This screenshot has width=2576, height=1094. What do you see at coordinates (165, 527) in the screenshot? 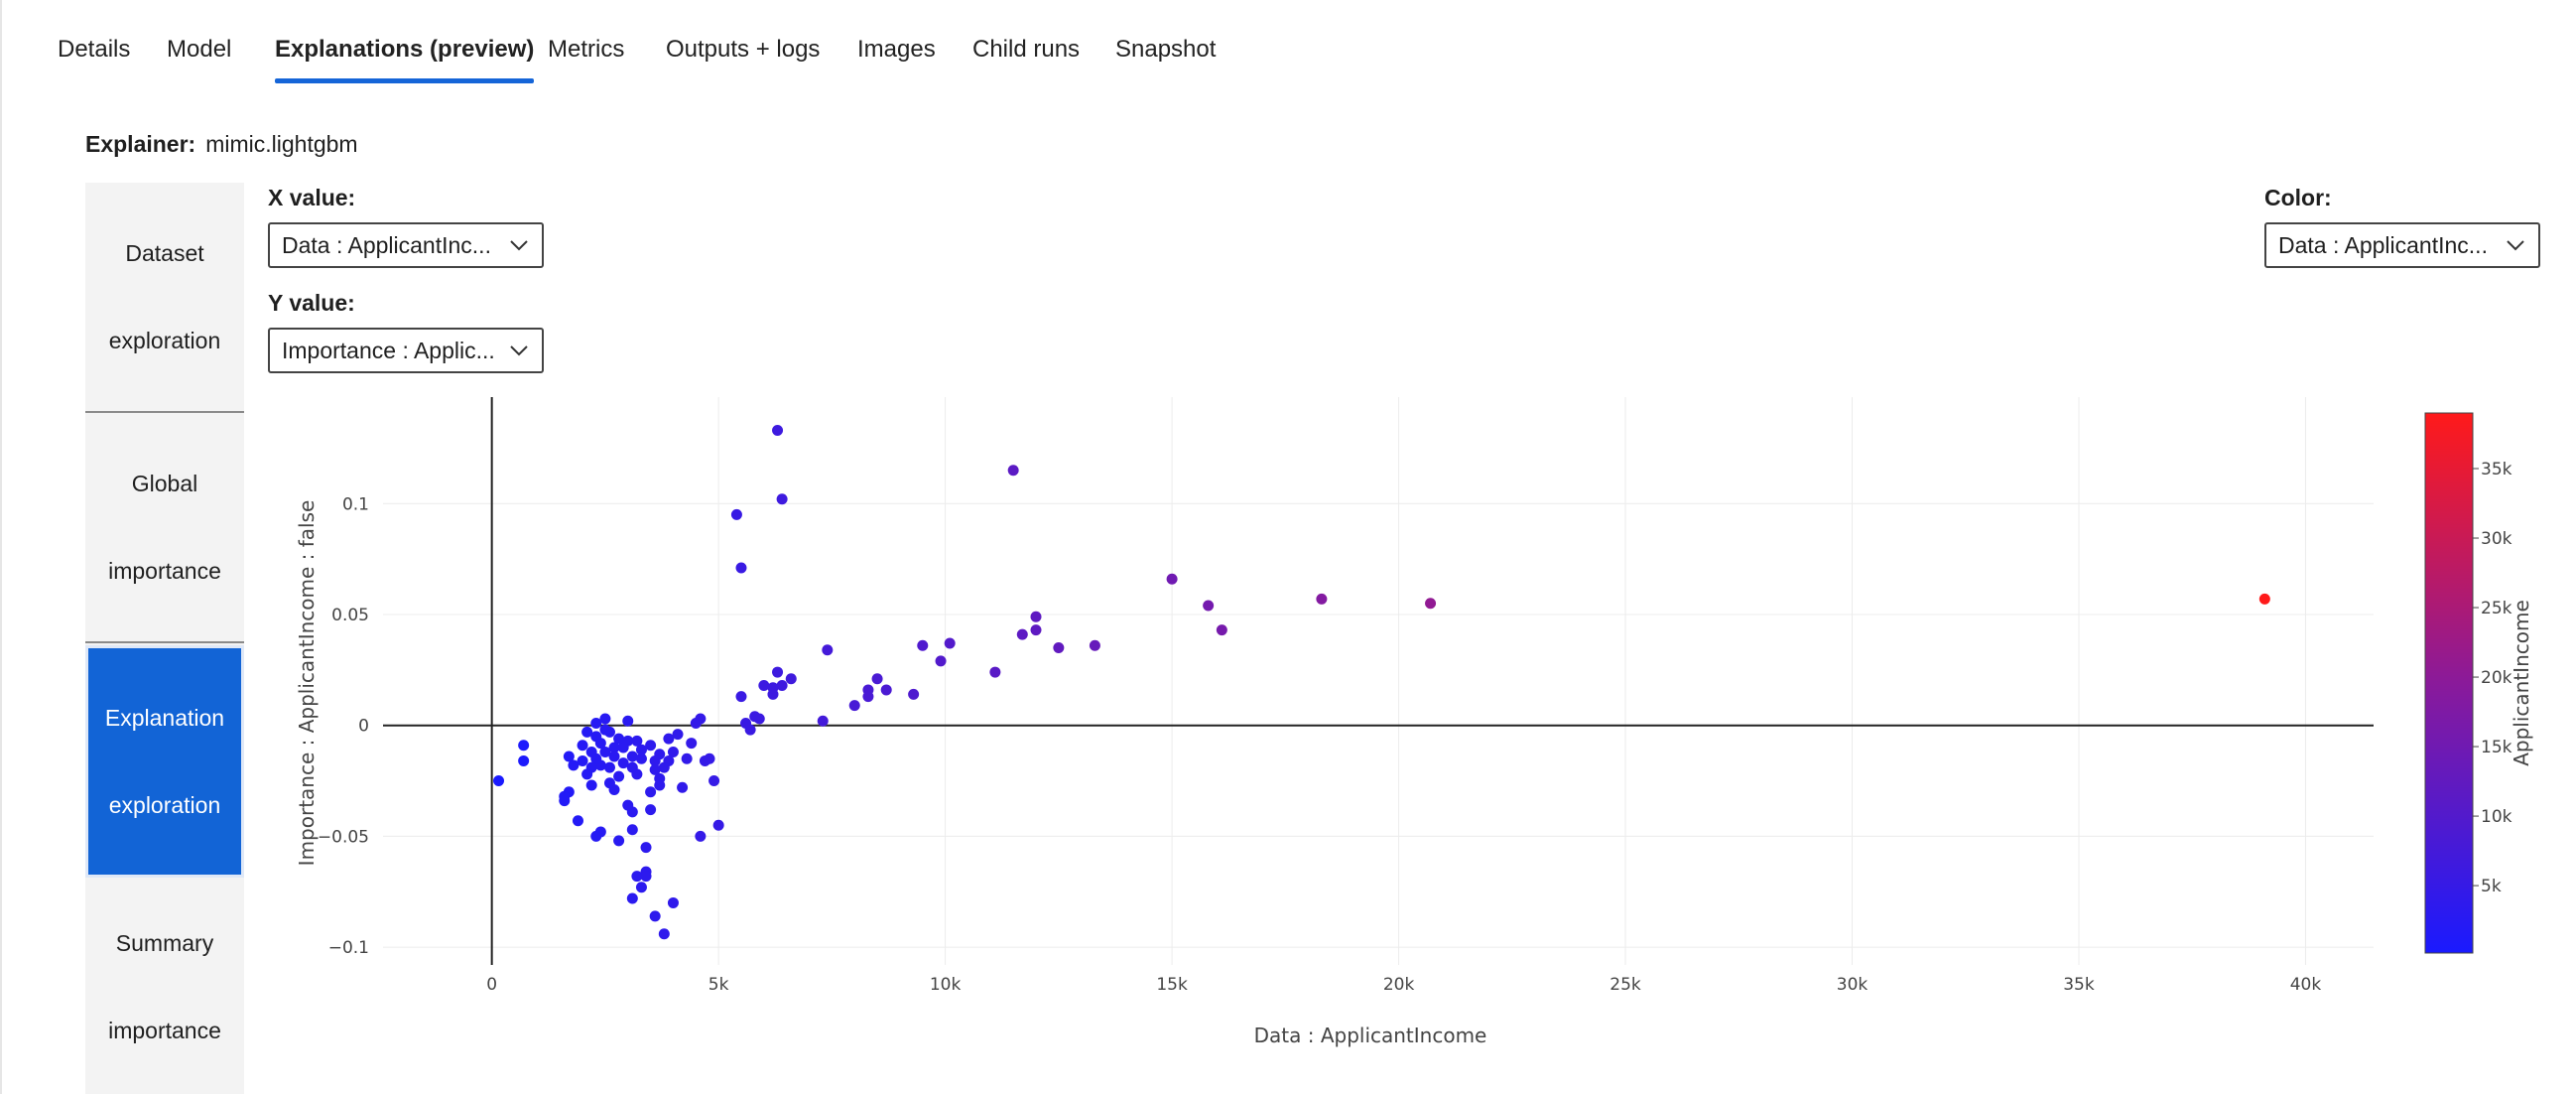
I see `nav-global-importance: Global importance` at bounding box center [165, 527].